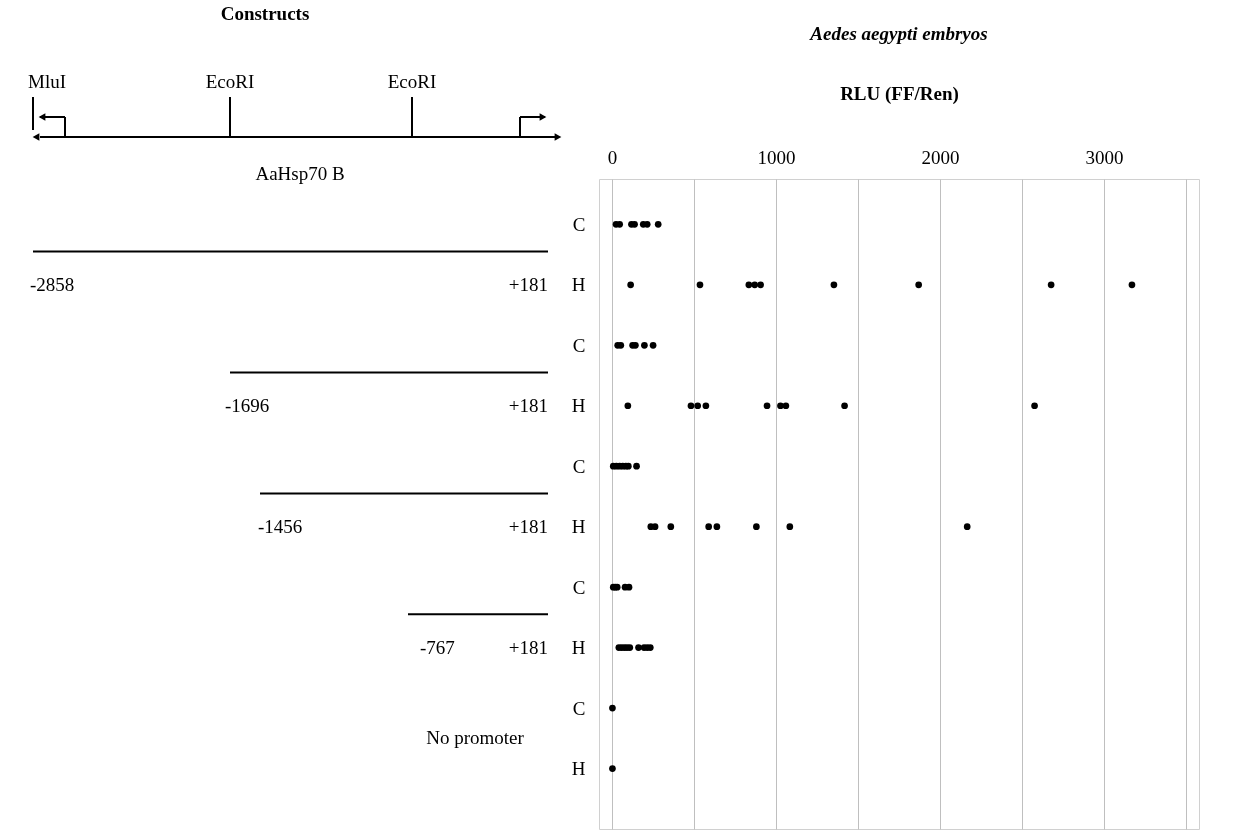 The width and height of the screenshot is (1233, 838). I want to click on chart-title: Aedes aegypti embryos, so click(898, 33).